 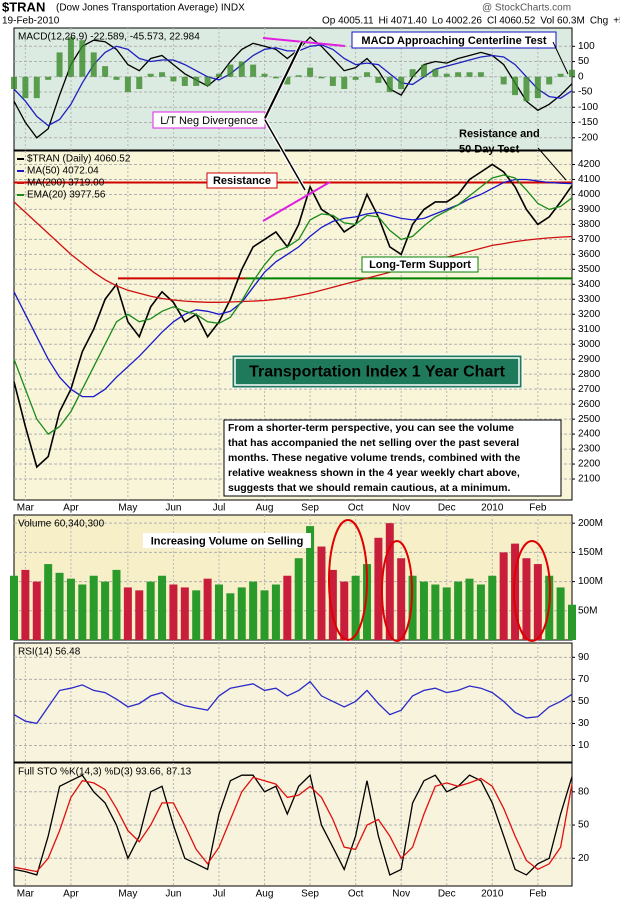 What do you see at coordinates (590, 581) in the screenshot?
I see `y-tick-label: 100M` at bounding box center [590, 581].